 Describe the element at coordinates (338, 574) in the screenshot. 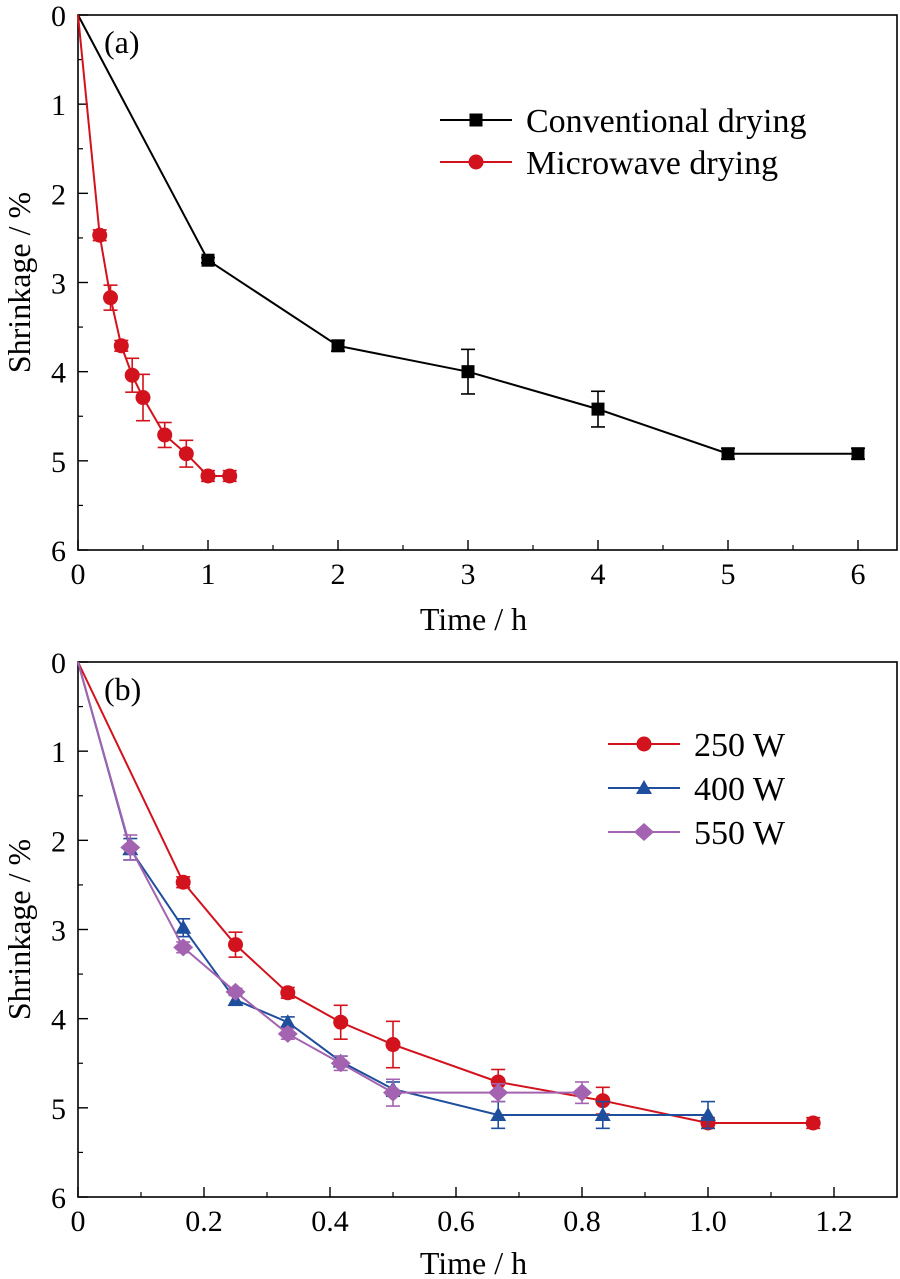

I see `x-tick-label: 2` at that location.